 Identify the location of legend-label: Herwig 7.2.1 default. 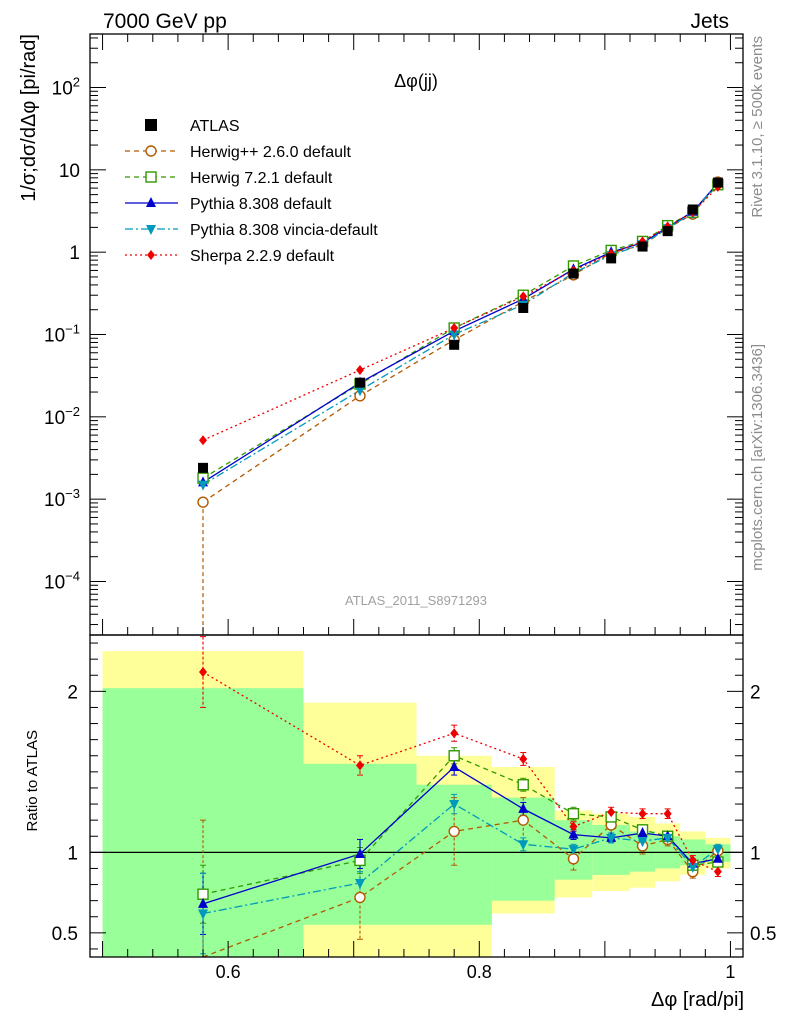
(261, 178).